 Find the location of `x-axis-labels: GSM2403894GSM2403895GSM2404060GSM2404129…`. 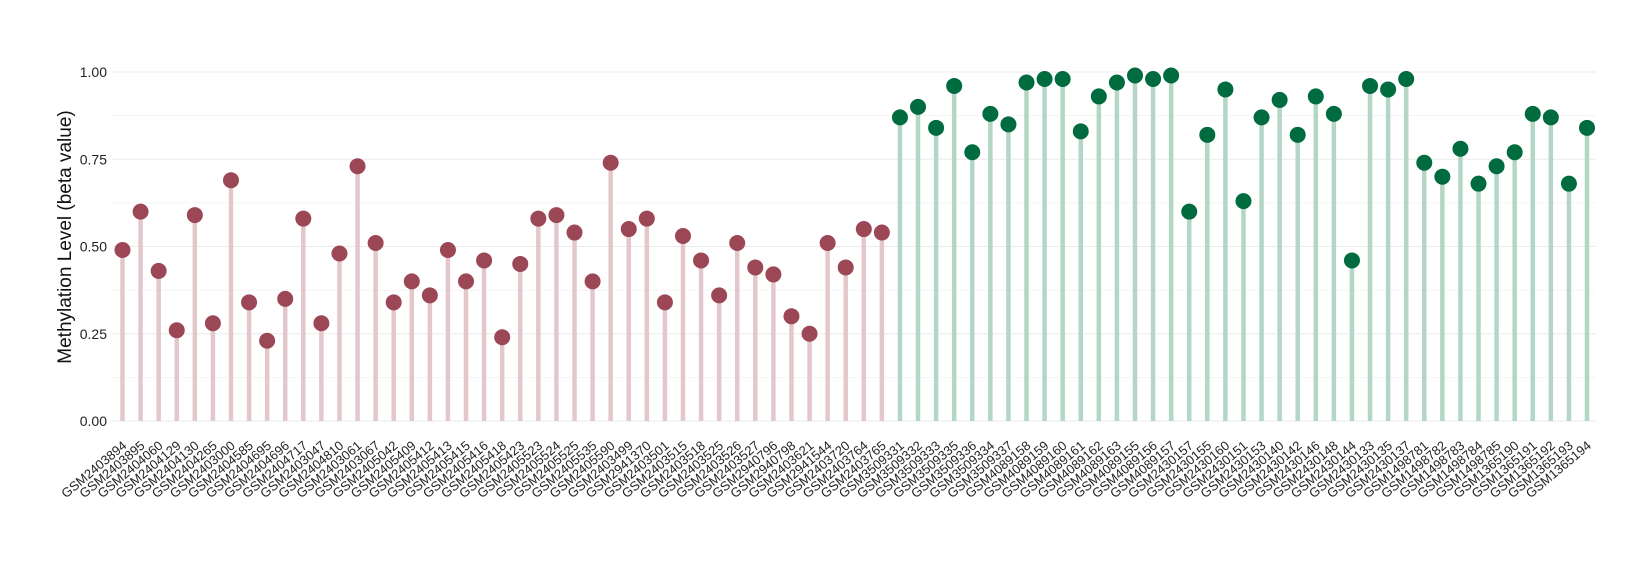

x-axis-labels: GSM2403894GSM2403895GSM2404060GSM2404129… is located at coordinates (826, 469).